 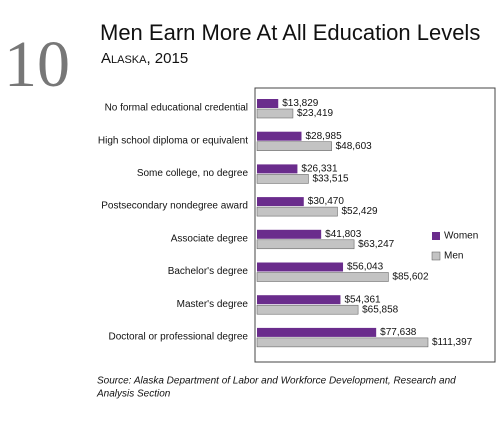 I want to click on y-tick-label: Associate degree, so click(x=210, y=238).